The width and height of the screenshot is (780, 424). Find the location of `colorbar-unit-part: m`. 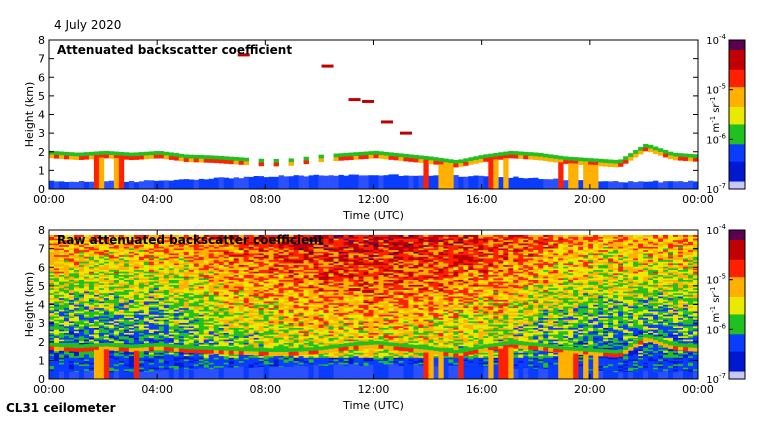

colorbar-unit-part: m is located at coordinates (716, 128).